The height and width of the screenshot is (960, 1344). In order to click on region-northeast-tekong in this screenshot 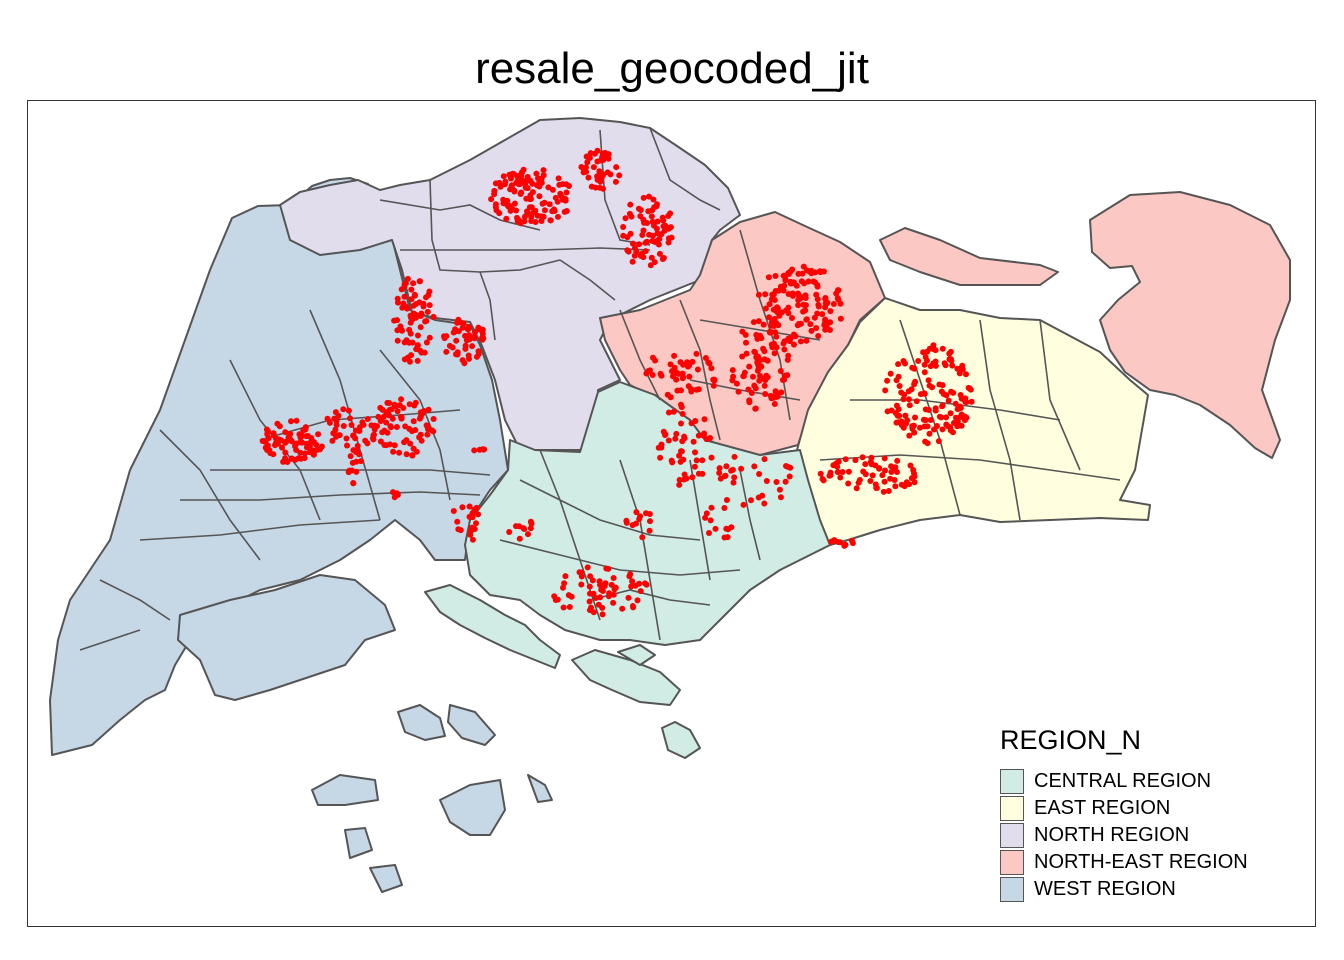, I will do `click(1190, 325)`.